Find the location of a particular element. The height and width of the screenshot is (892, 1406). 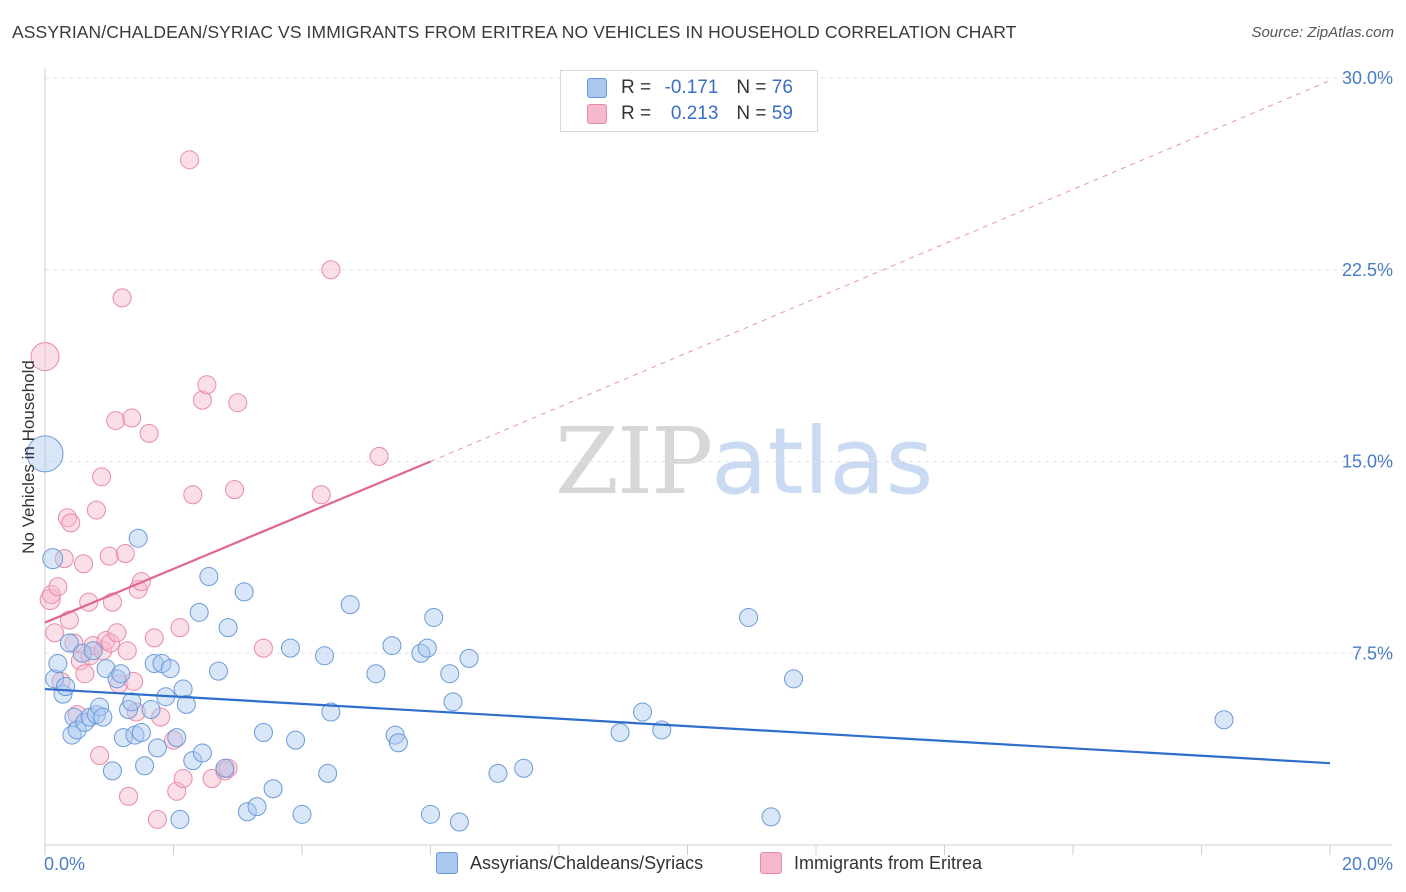

legend-swatch-blue is located at coordinates (597, 88).